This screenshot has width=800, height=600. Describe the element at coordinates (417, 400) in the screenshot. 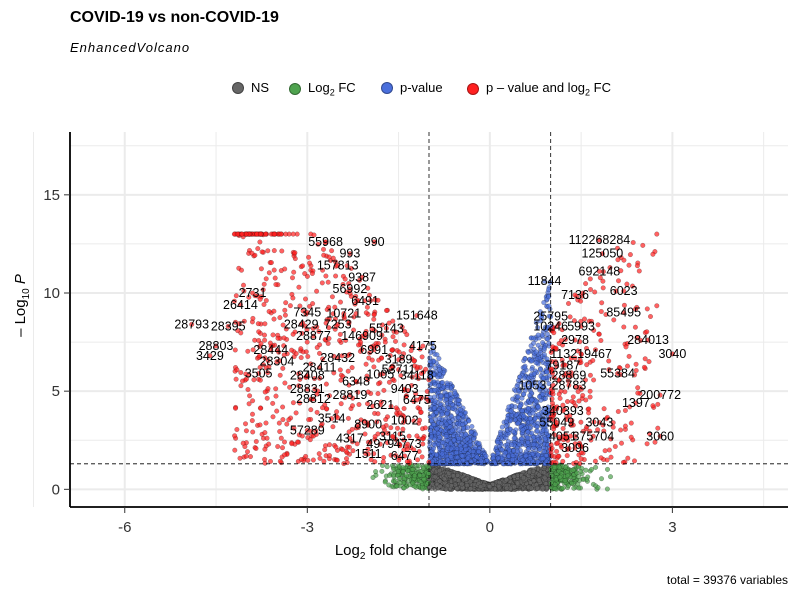

I see `point-label: 6475` at that location.